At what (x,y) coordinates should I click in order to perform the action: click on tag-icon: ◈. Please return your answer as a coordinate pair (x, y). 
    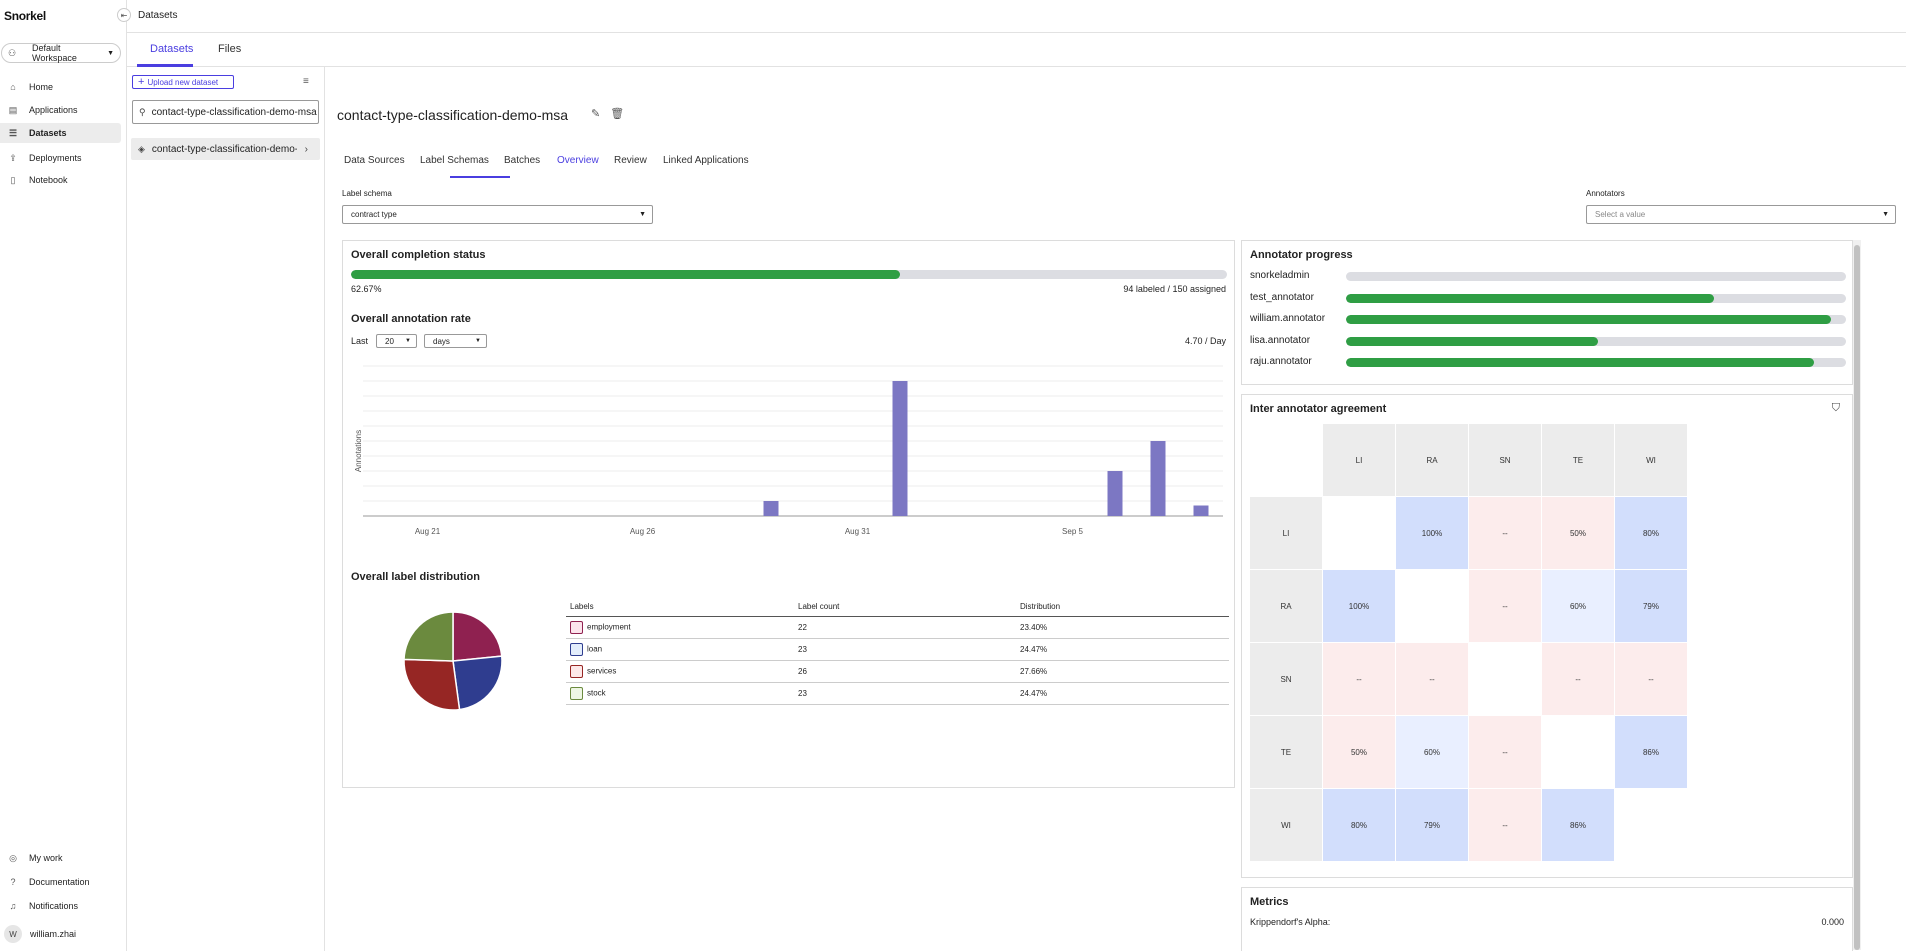
    Looking at the image, I should click on (141, 148).